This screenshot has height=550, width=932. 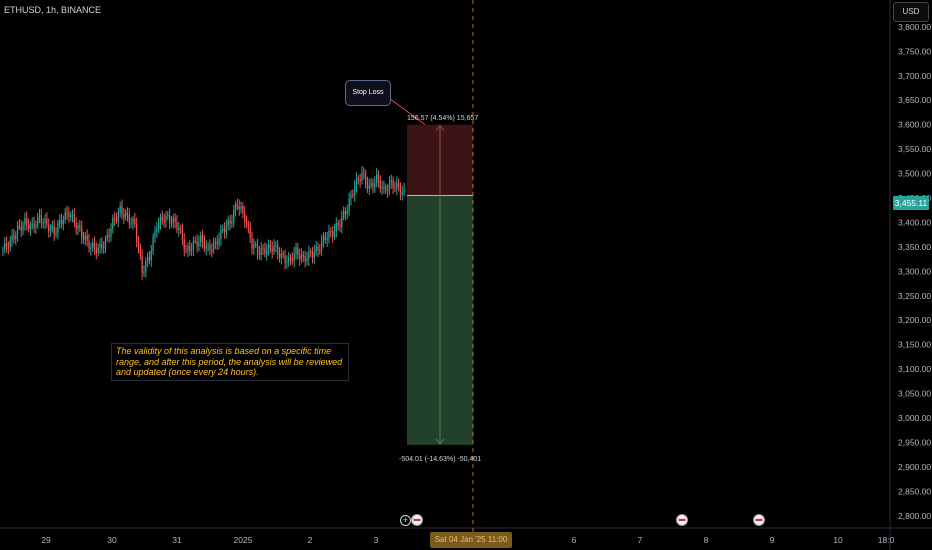 I want to click on time-tick-label: 9, so click(x=772, y=540).